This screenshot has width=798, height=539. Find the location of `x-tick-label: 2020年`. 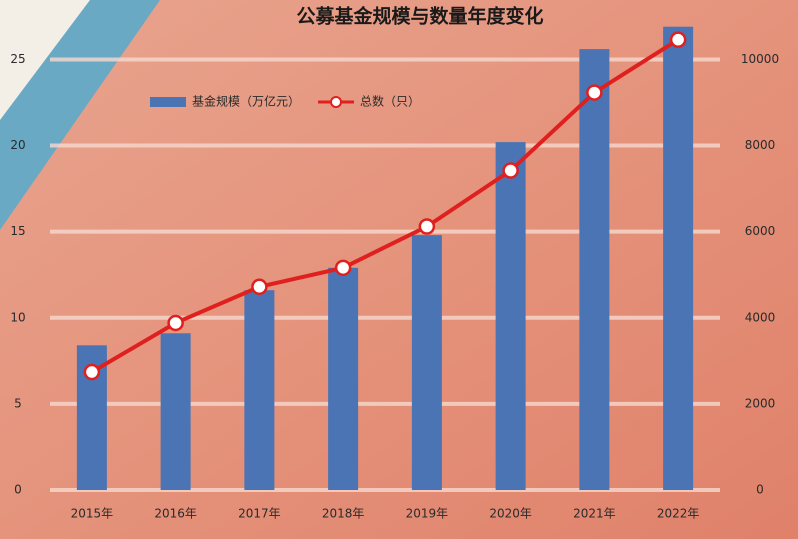

x-tick-label: 2020年 is located at coordinates (510, 514).